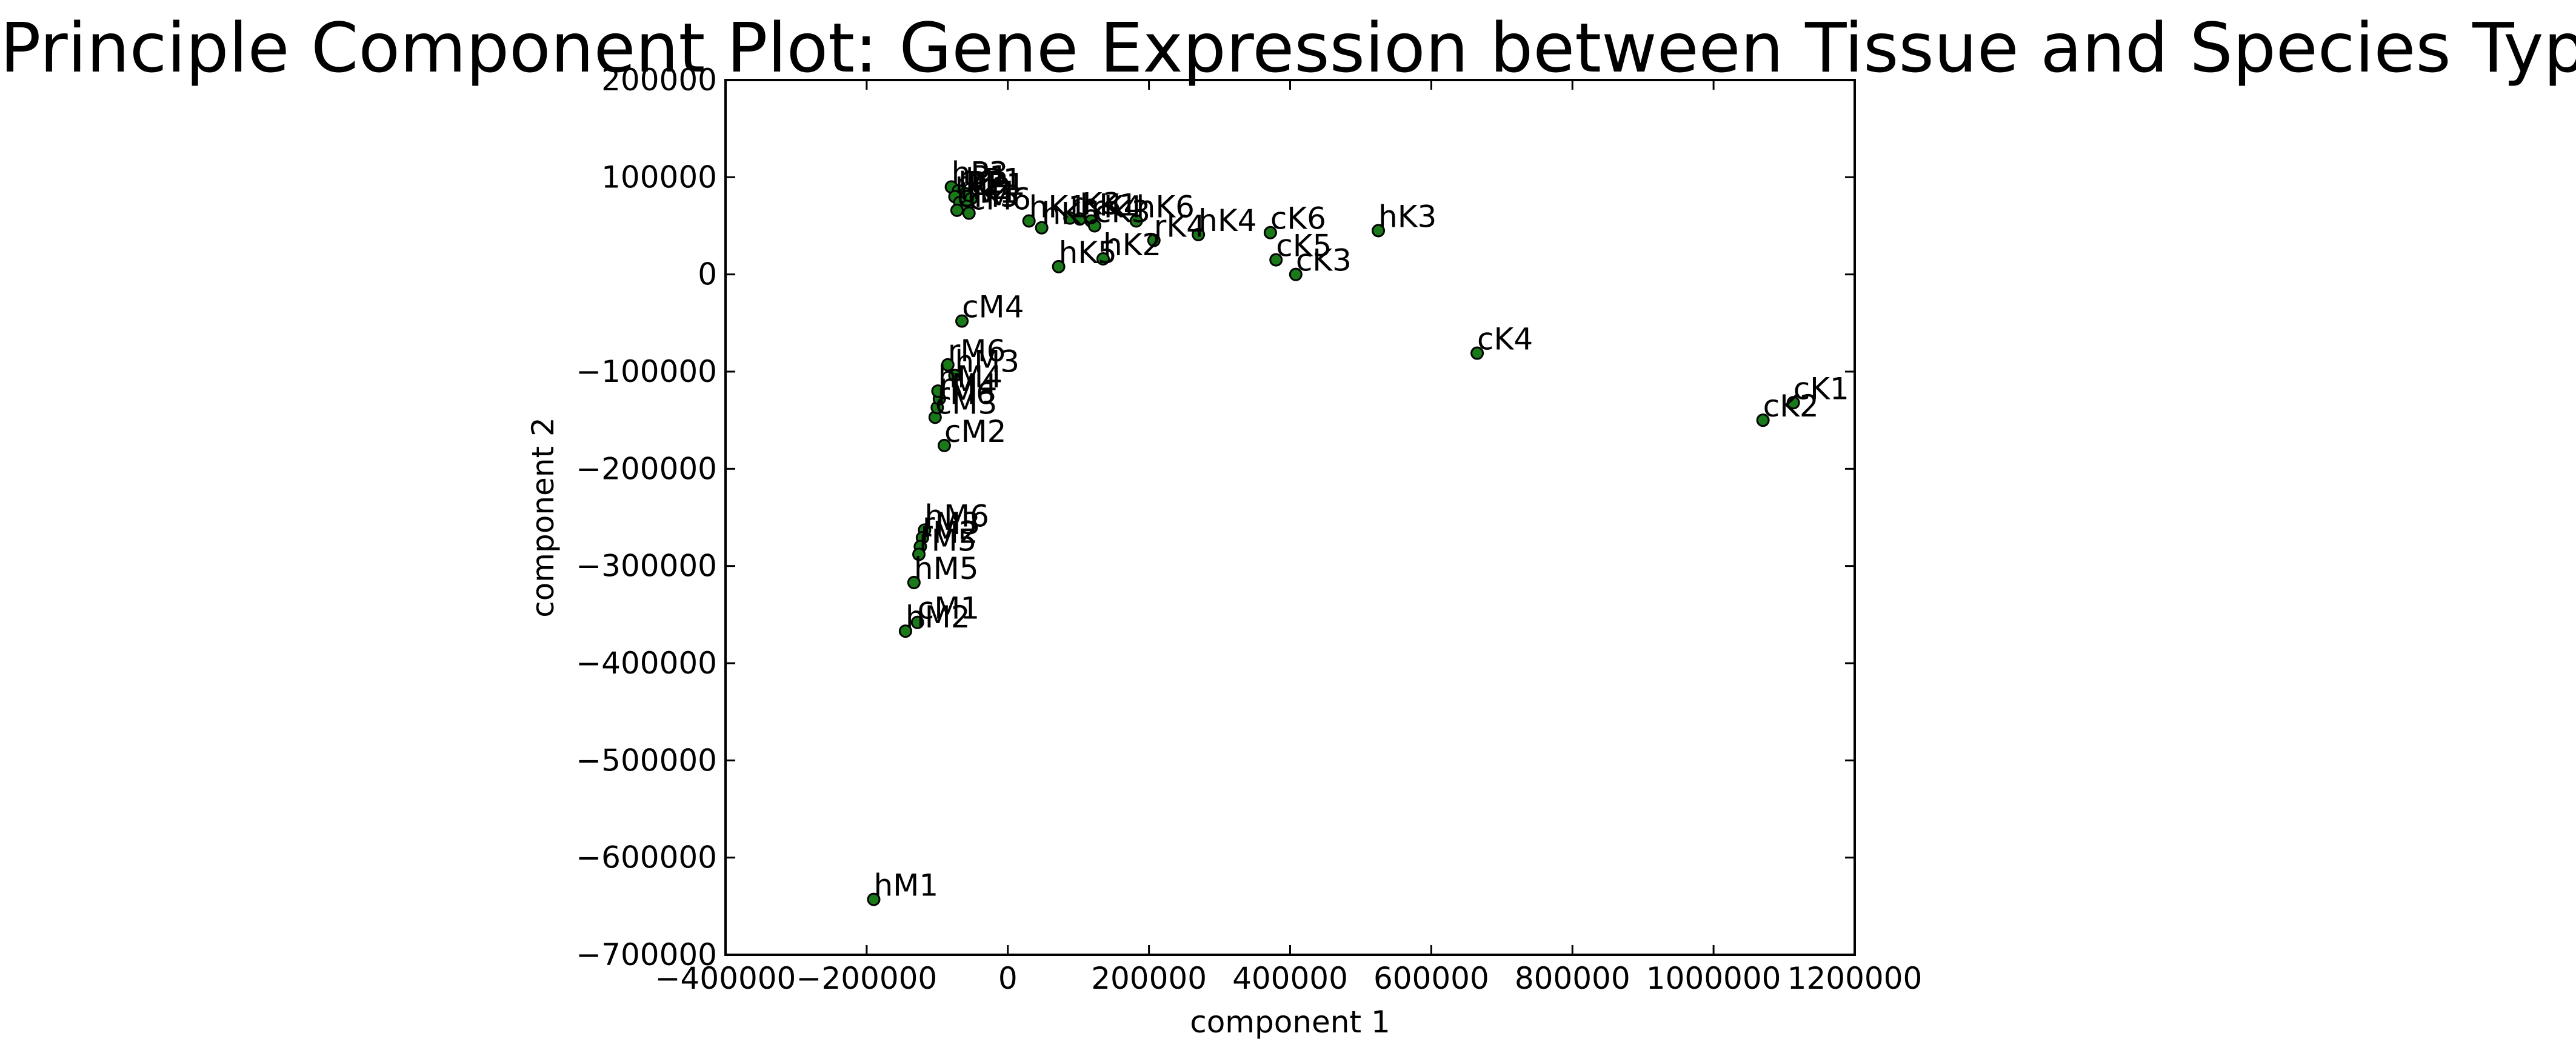 This screenshot has width=2576, height=1053. I want to click on data-point-label: rP2, so click(980, 182).